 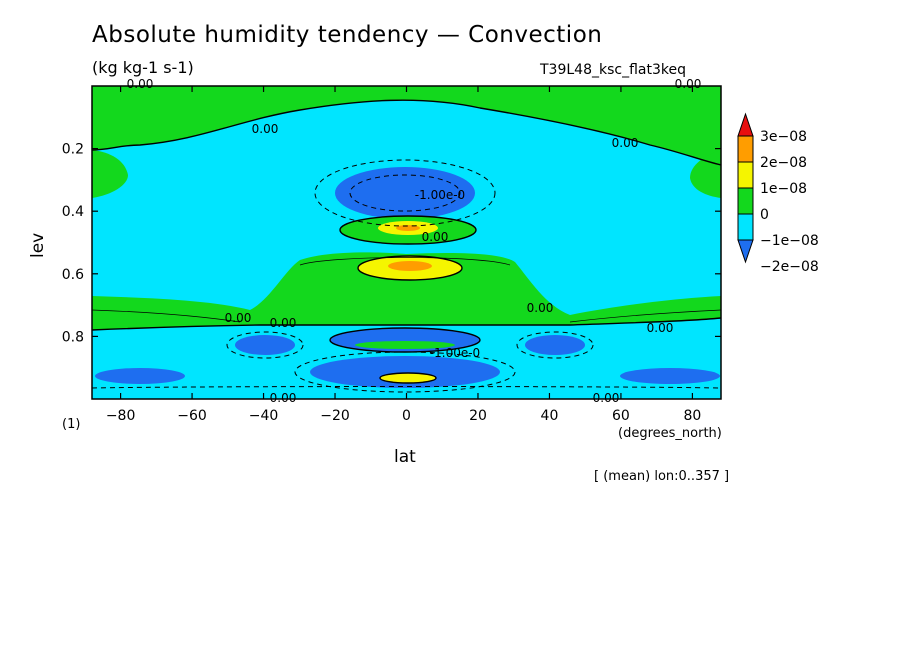 What do you see at coordinates (745, 124) in the screenshot?
I see `colorbar-extend-top` at bounding box center [745, 124].